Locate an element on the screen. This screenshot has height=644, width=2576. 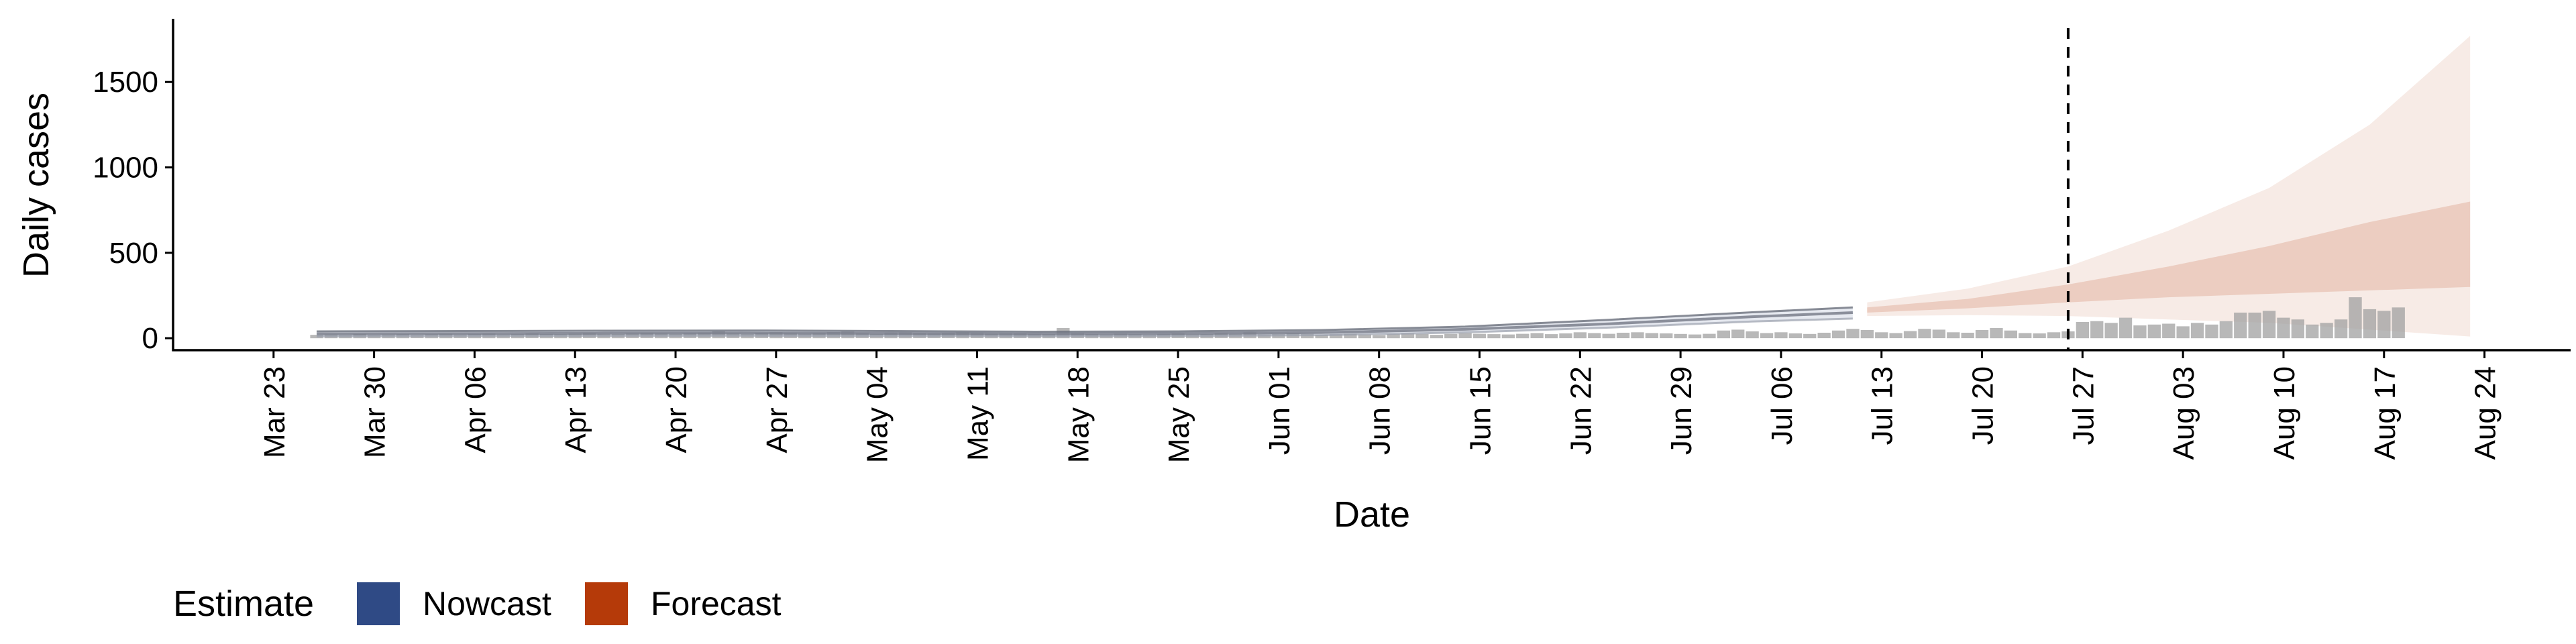
x-tick-label: Apr 27 is located at coordinates (777, 409).